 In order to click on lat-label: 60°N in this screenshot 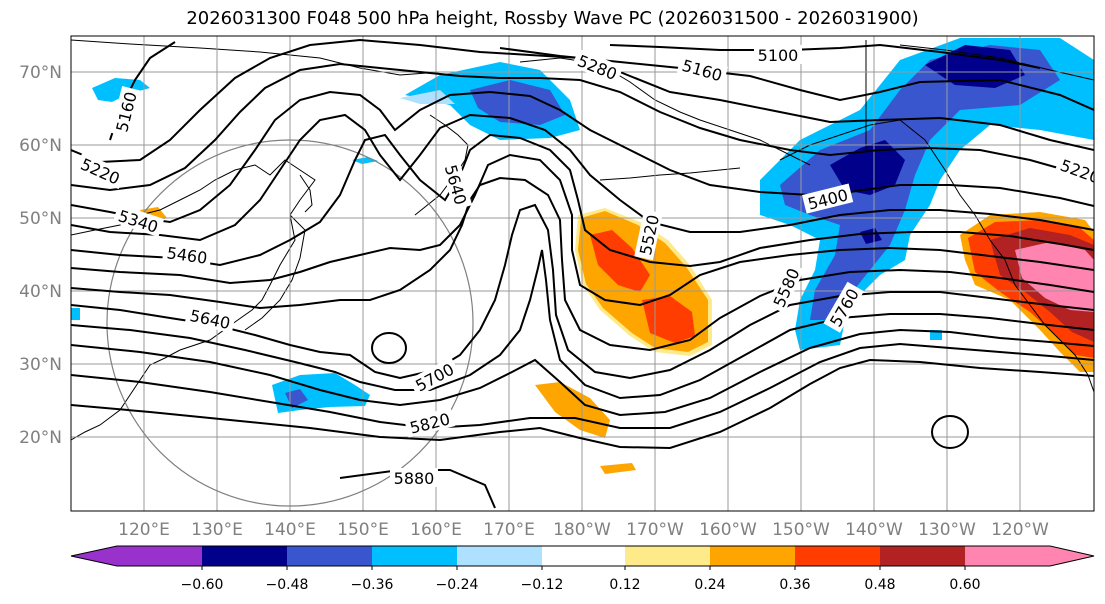, I will do `click(40, 146)`.